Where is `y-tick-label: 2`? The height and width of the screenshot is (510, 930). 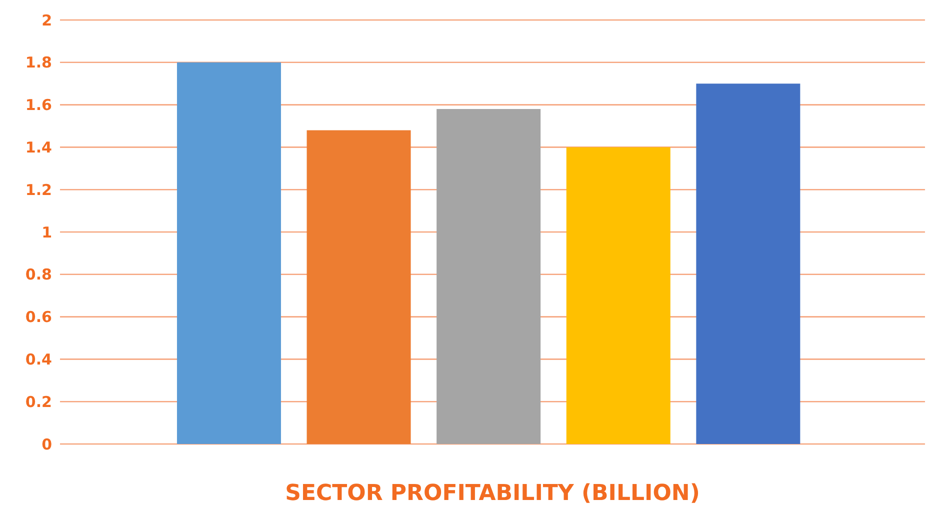 y-tick-label: 2 is located at coordinates (47, 20).